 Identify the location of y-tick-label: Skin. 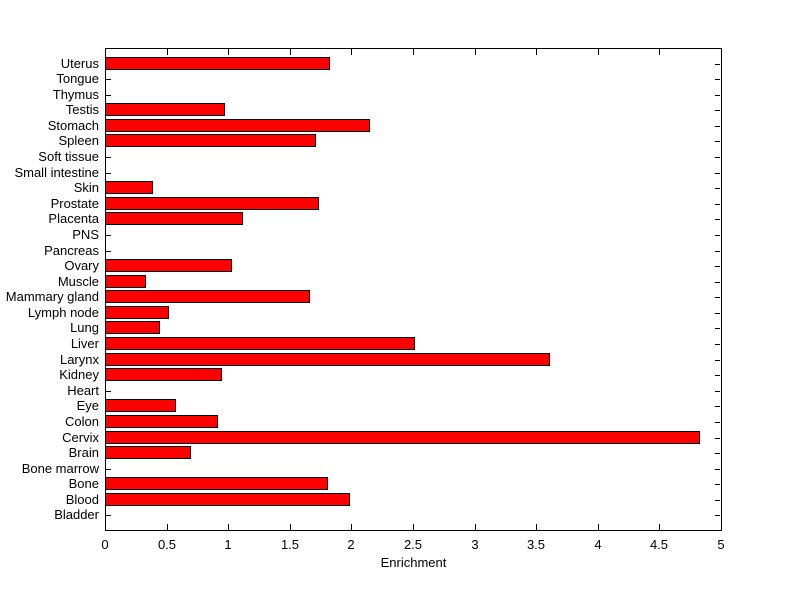
(86, 187).